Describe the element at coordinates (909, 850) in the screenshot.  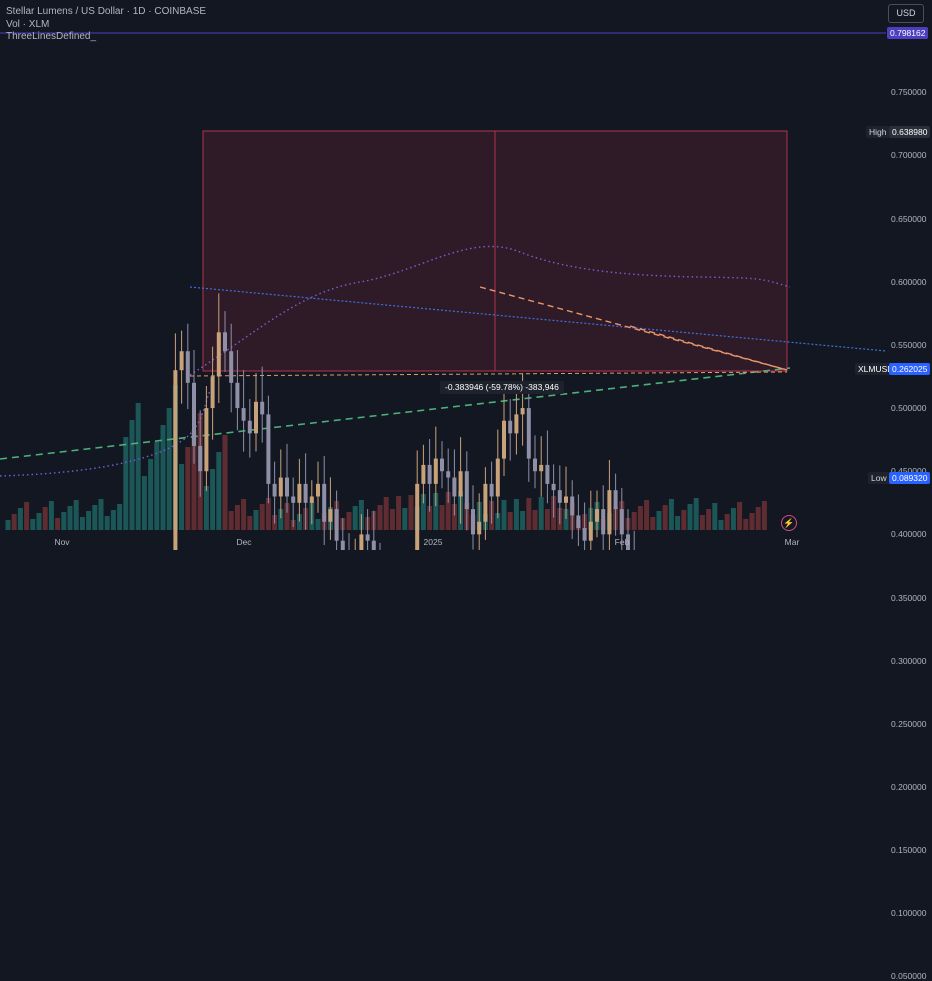
I see `price-tick: 0.150000` at that location.